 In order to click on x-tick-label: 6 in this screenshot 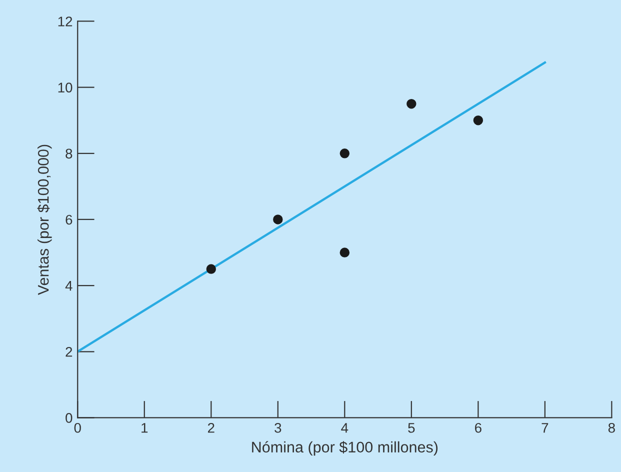, I will do `click(478, 427)`.